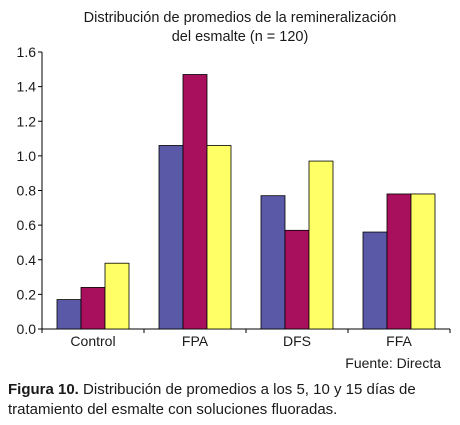 This screenshot has height=425, width=460. I want to click on caption-label: Figura 10., so click(43, 389).